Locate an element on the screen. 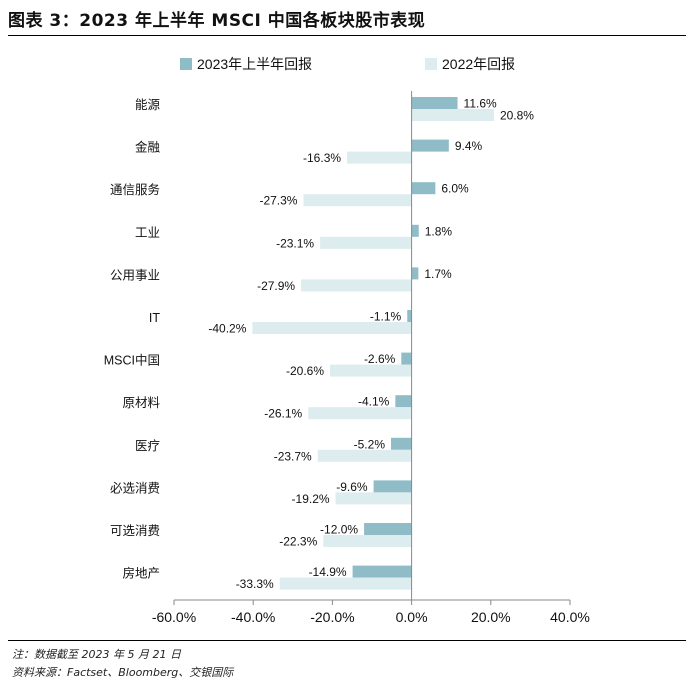 This screenshot has height=687, width=694. x-tick-label: 20.0% is located at coordinates (491, 617).